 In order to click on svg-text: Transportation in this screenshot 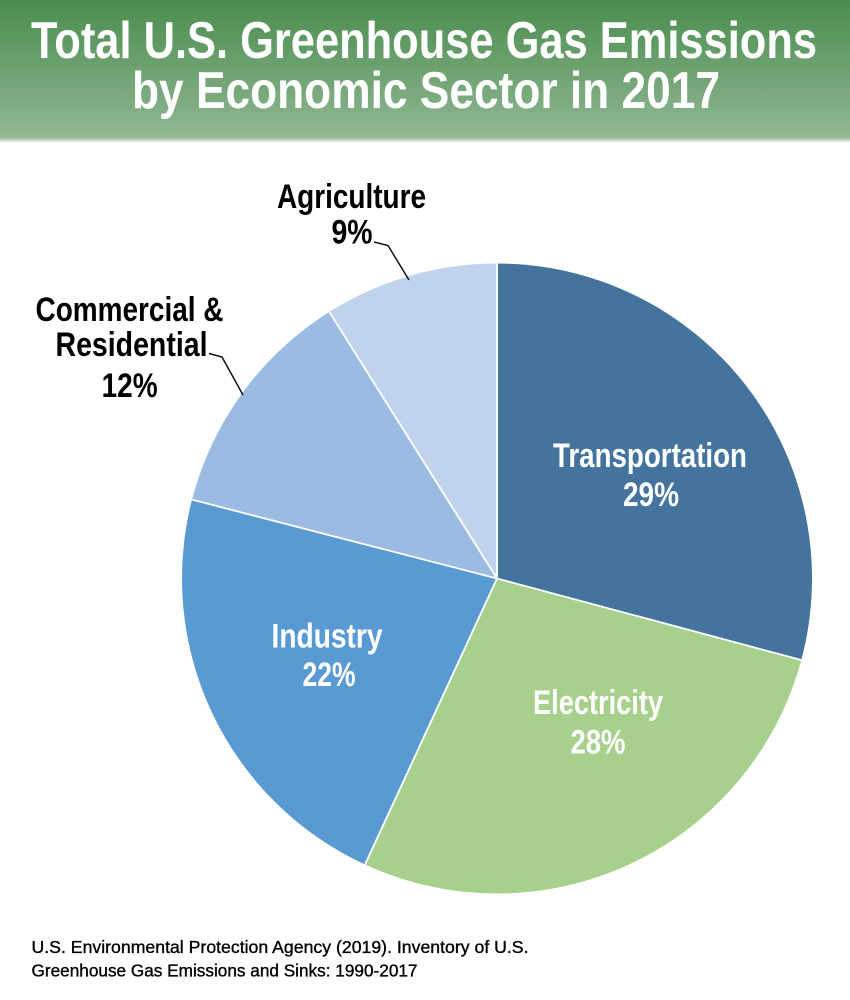, I will do `click(650, 456)`.